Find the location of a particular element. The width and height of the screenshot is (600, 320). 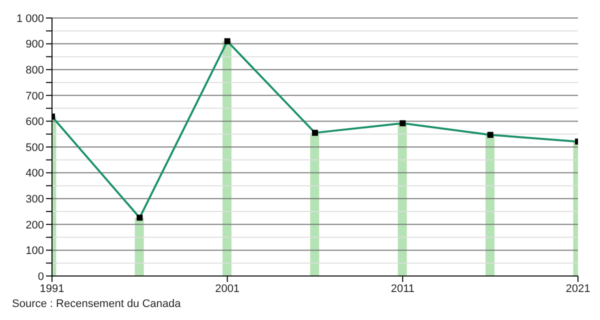

y-tick-label: 900 is located at coordinates (35, 44).